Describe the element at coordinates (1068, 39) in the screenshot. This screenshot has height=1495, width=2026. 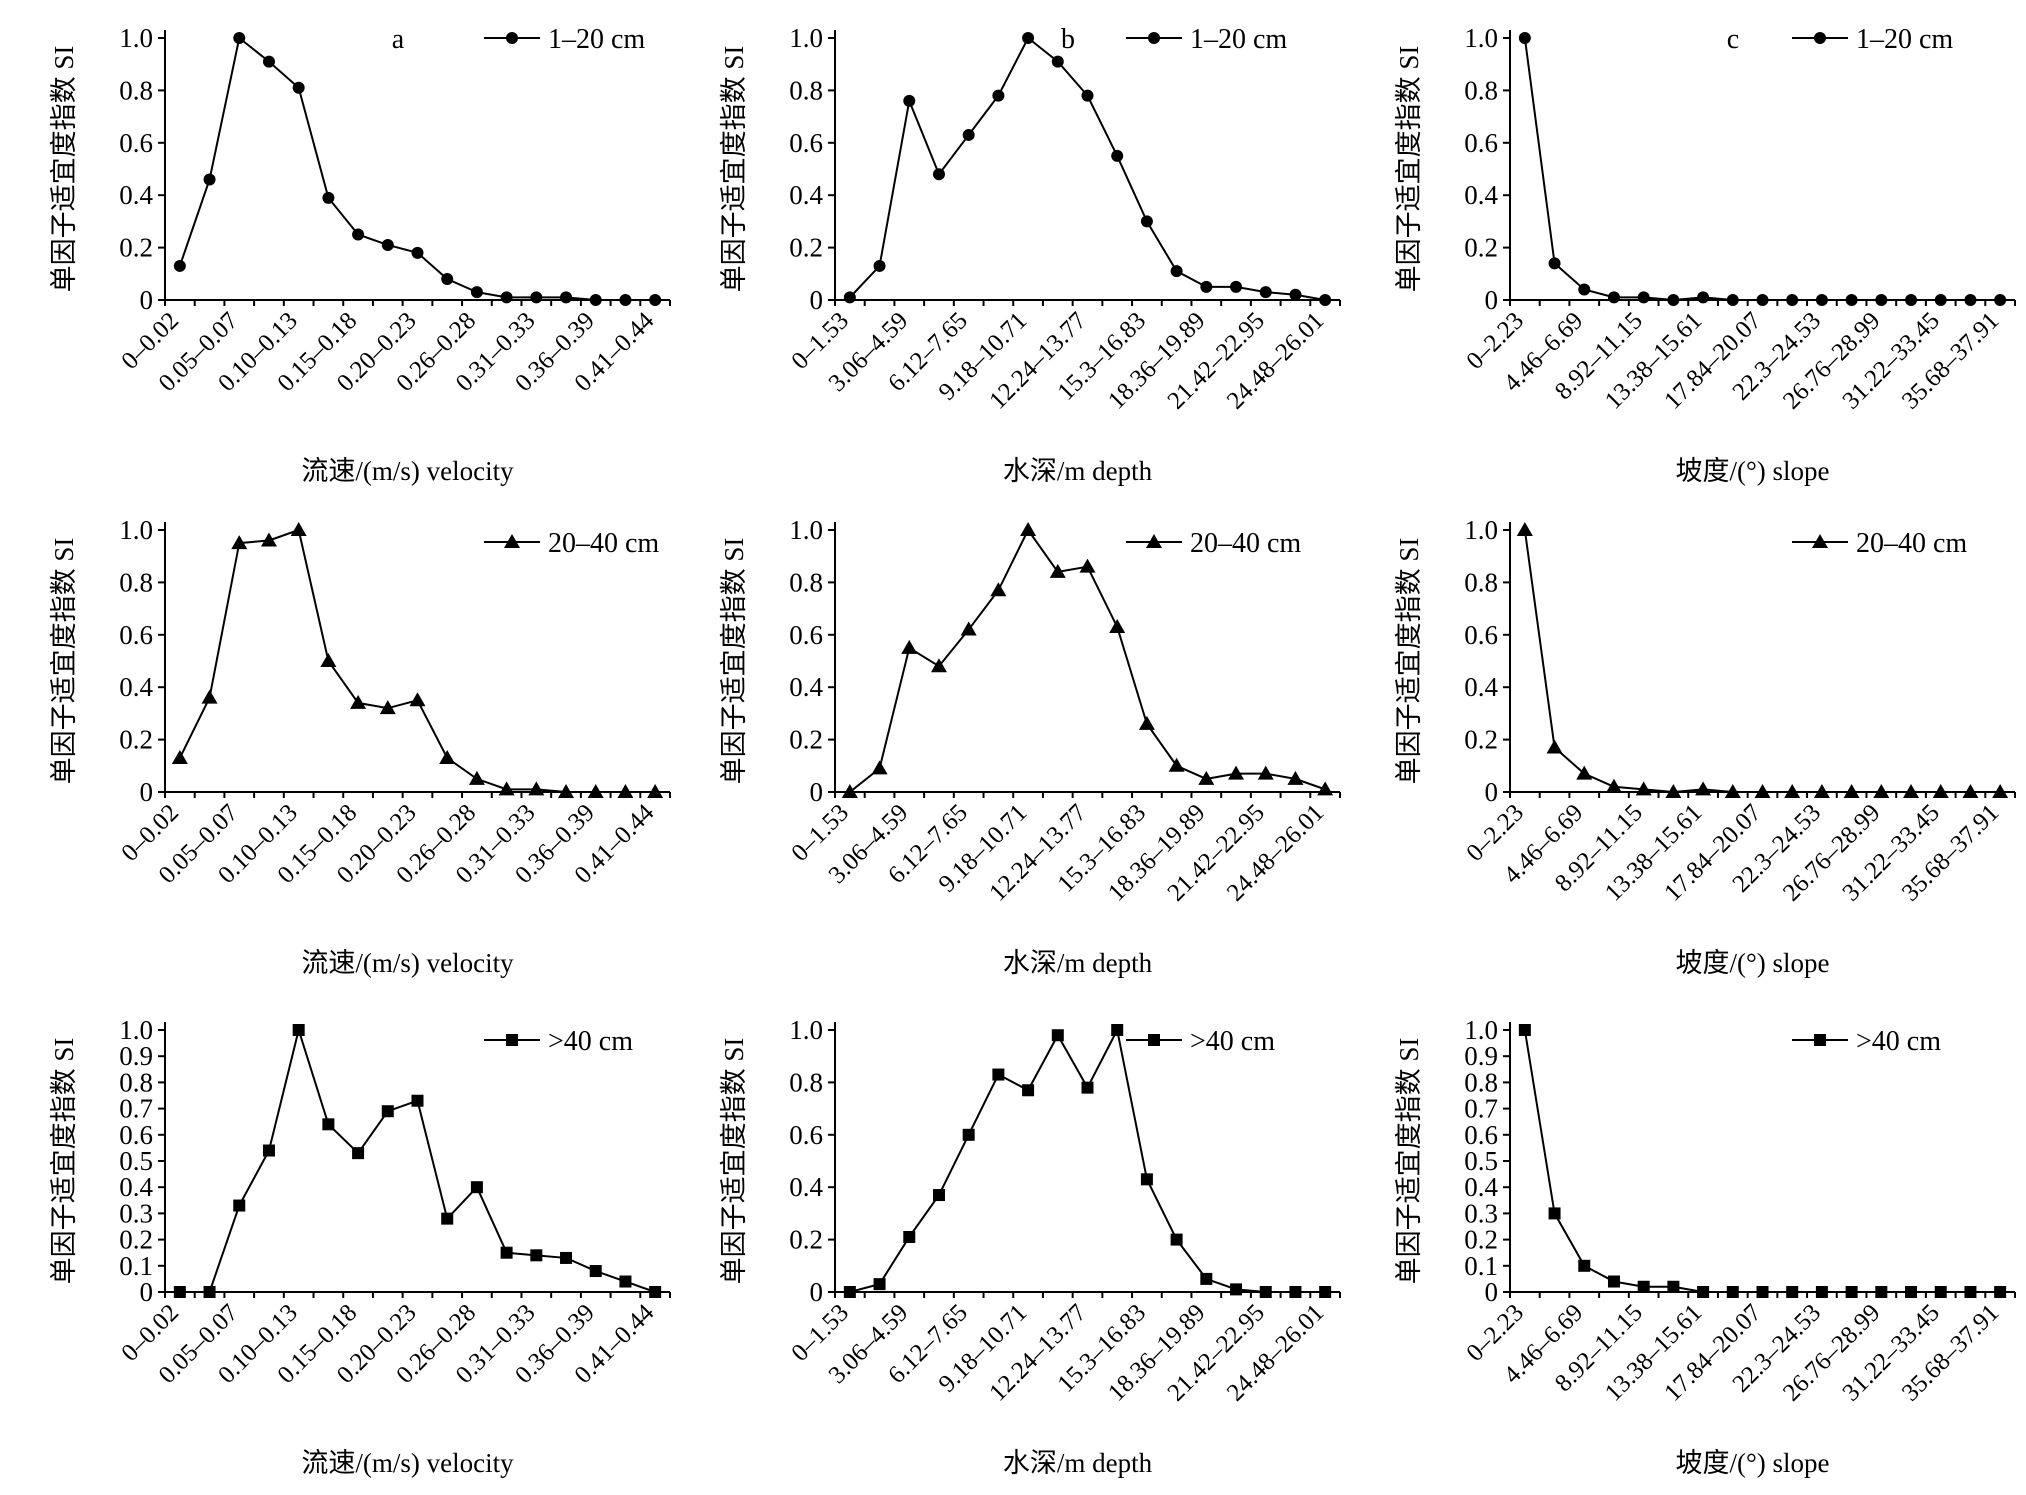
I see `panel-label: b` at that location.